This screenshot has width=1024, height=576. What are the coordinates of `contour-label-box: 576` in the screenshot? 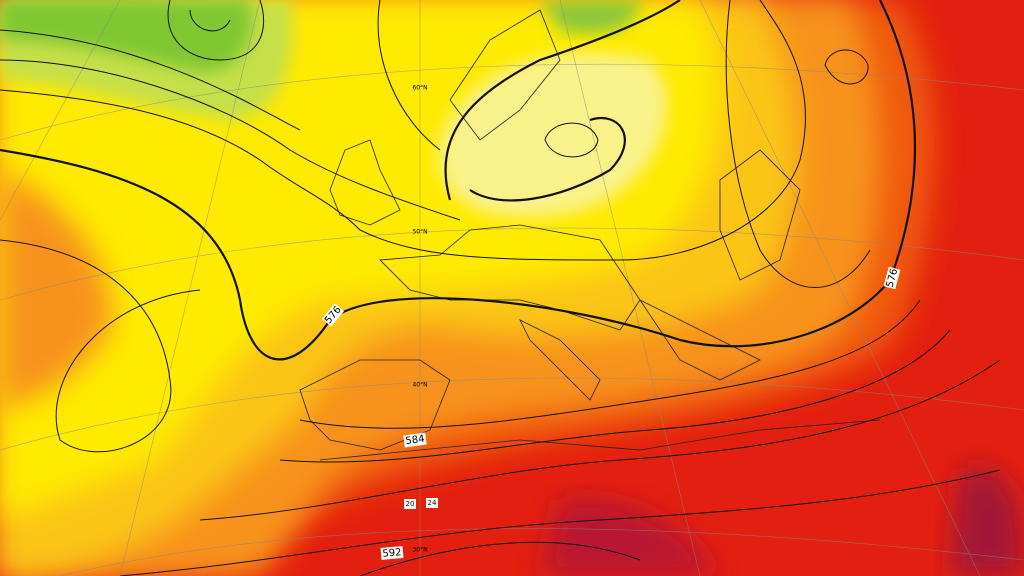 It's located at (892, 278).